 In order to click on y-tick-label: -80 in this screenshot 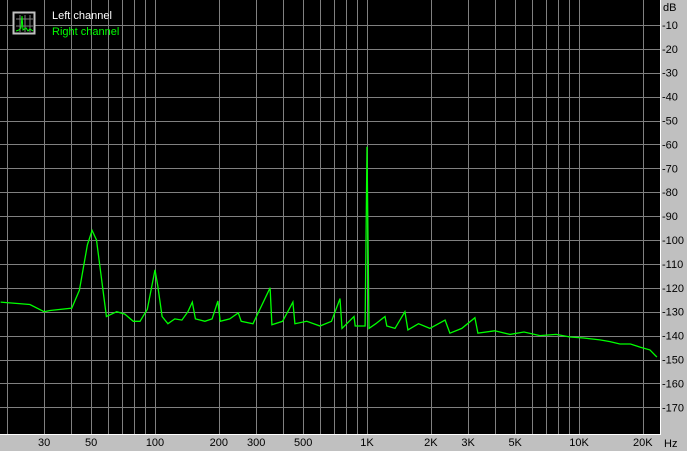, I will do `click(670, 193)`.